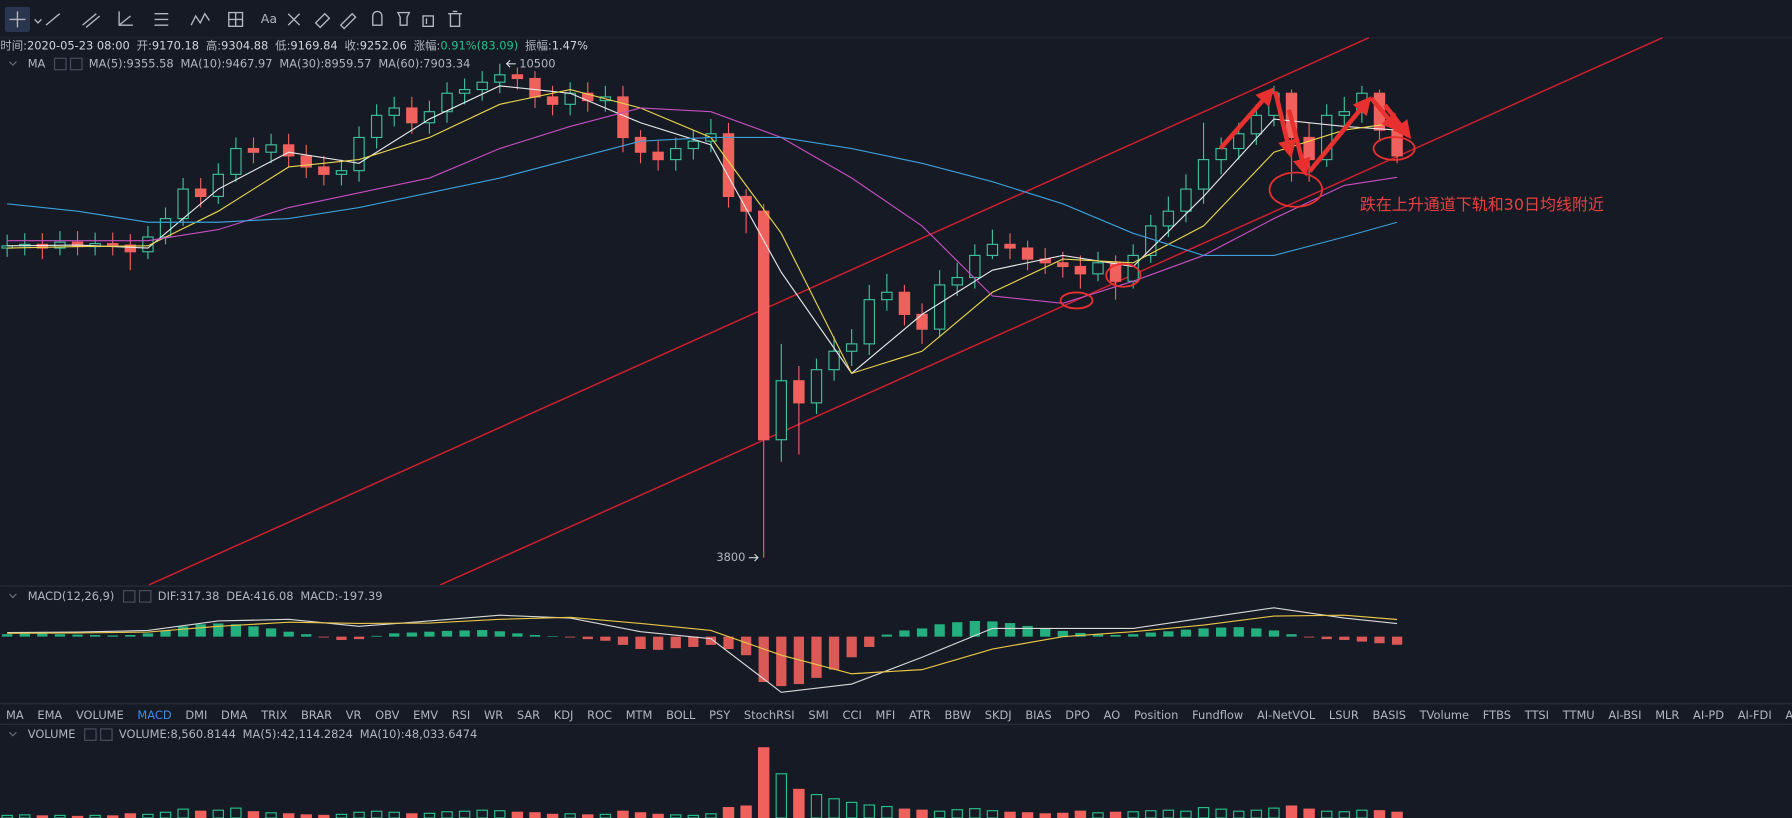  I want to click on indicator-tab: MLR, so click(1667, 715).